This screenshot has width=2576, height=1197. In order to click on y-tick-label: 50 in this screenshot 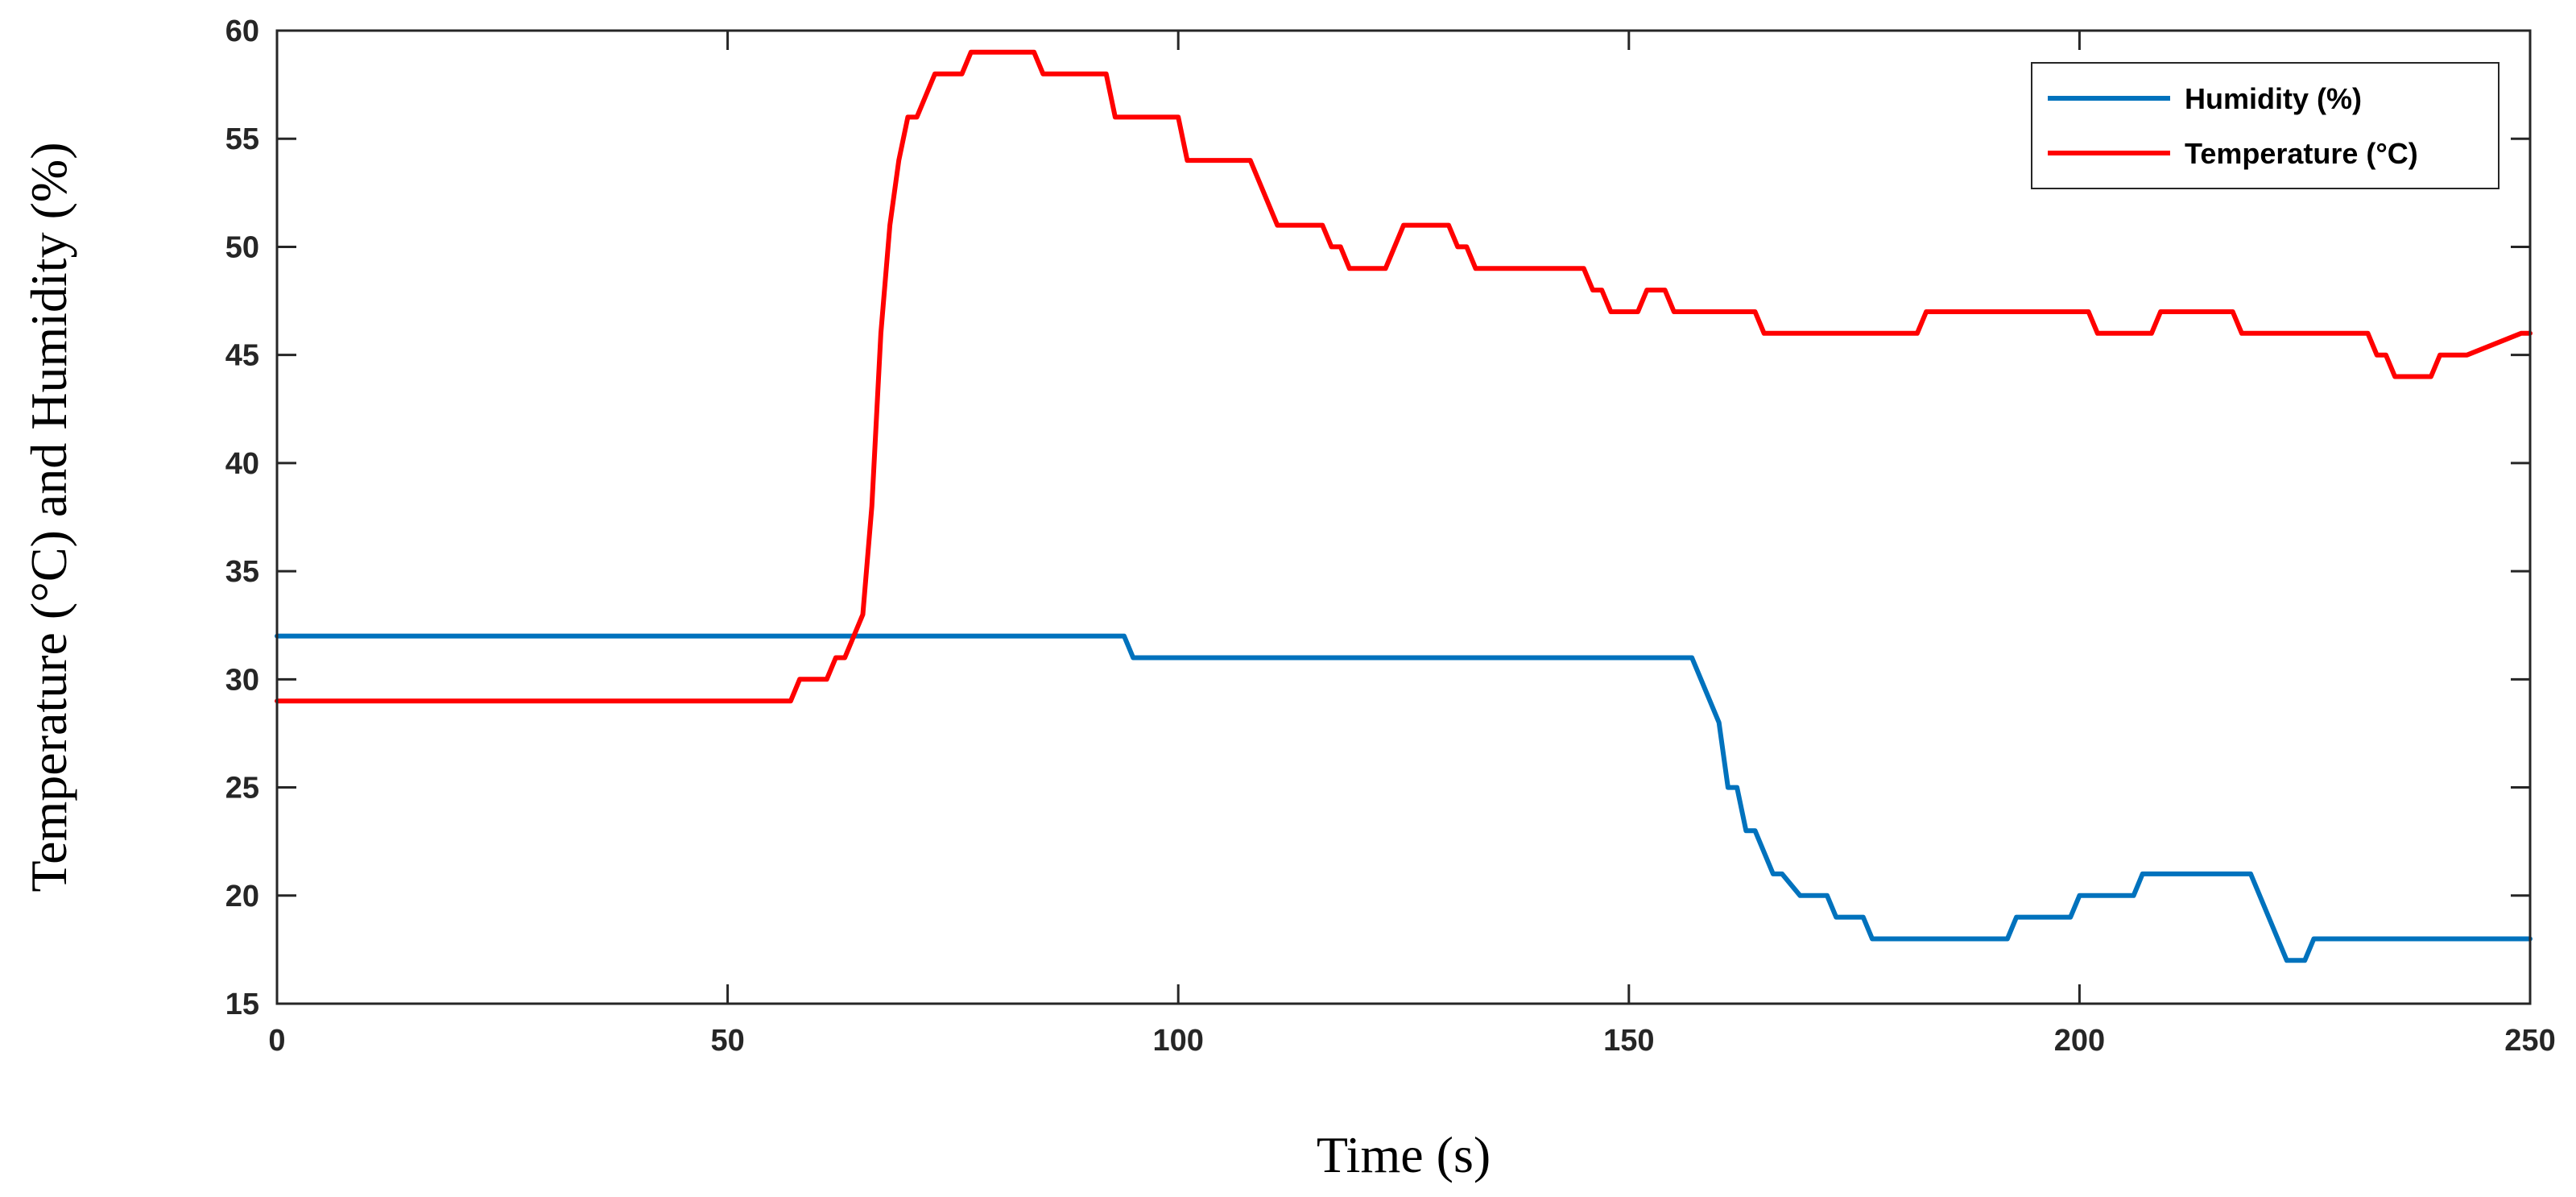, I will do `click(242, 247)`.